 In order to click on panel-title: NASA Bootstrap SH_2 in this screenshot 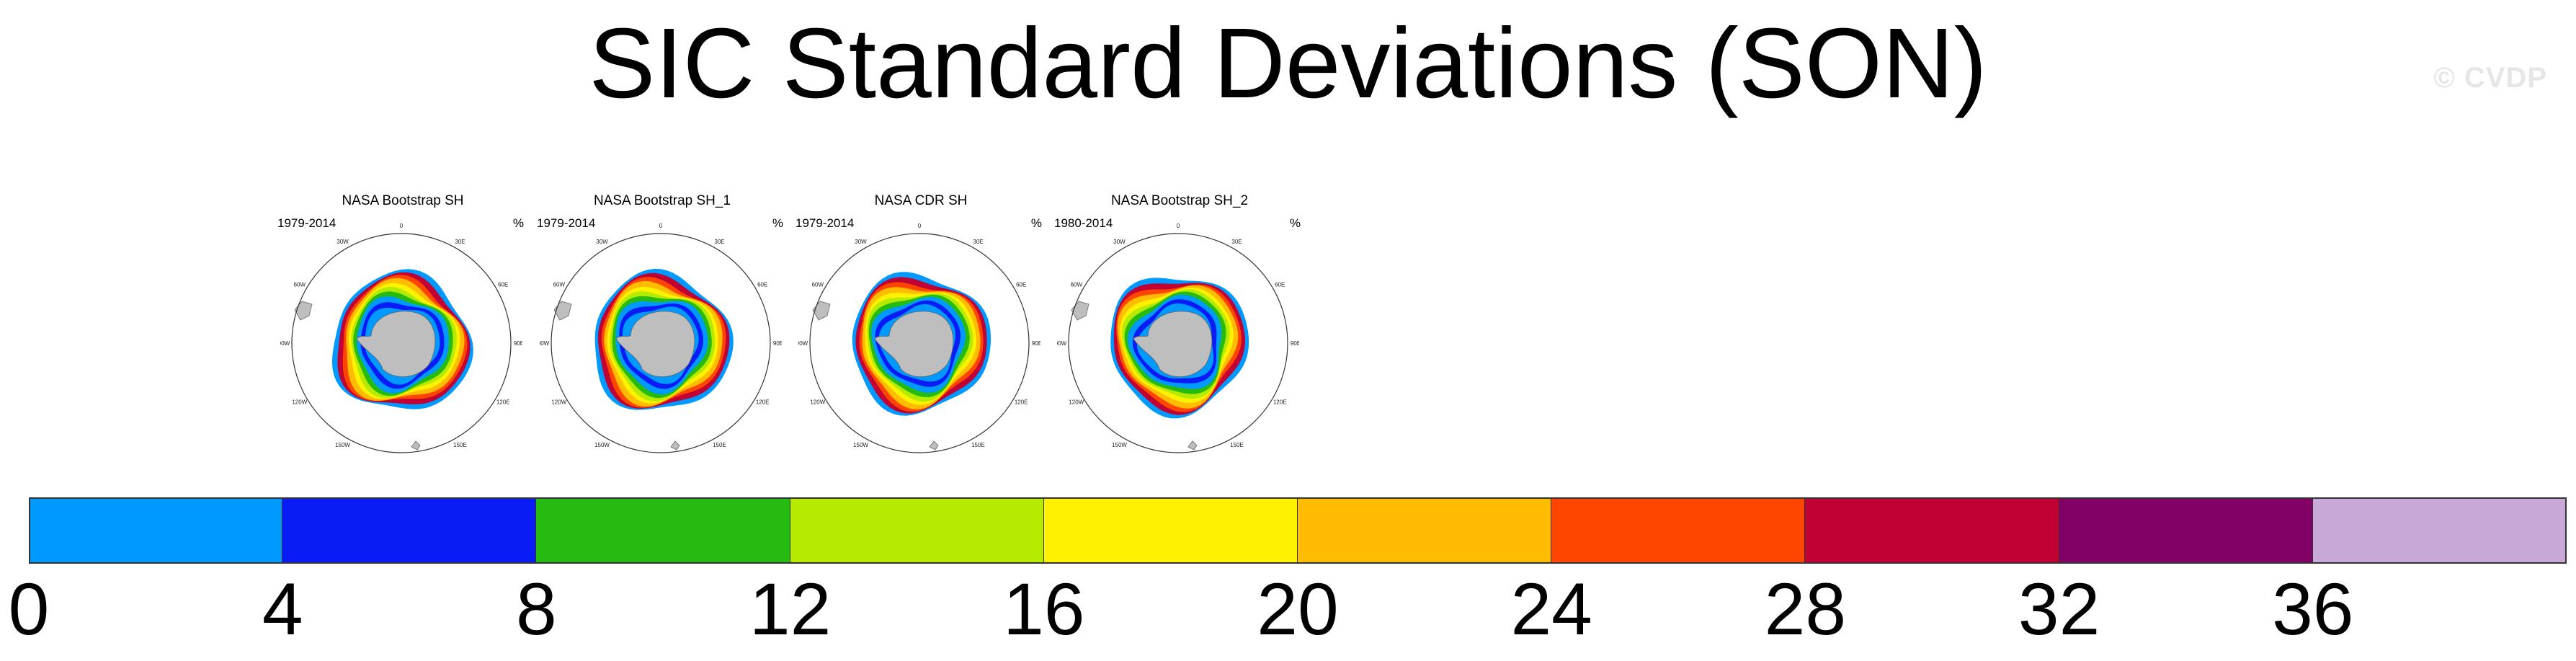, I will do `click(1179, 201)`.